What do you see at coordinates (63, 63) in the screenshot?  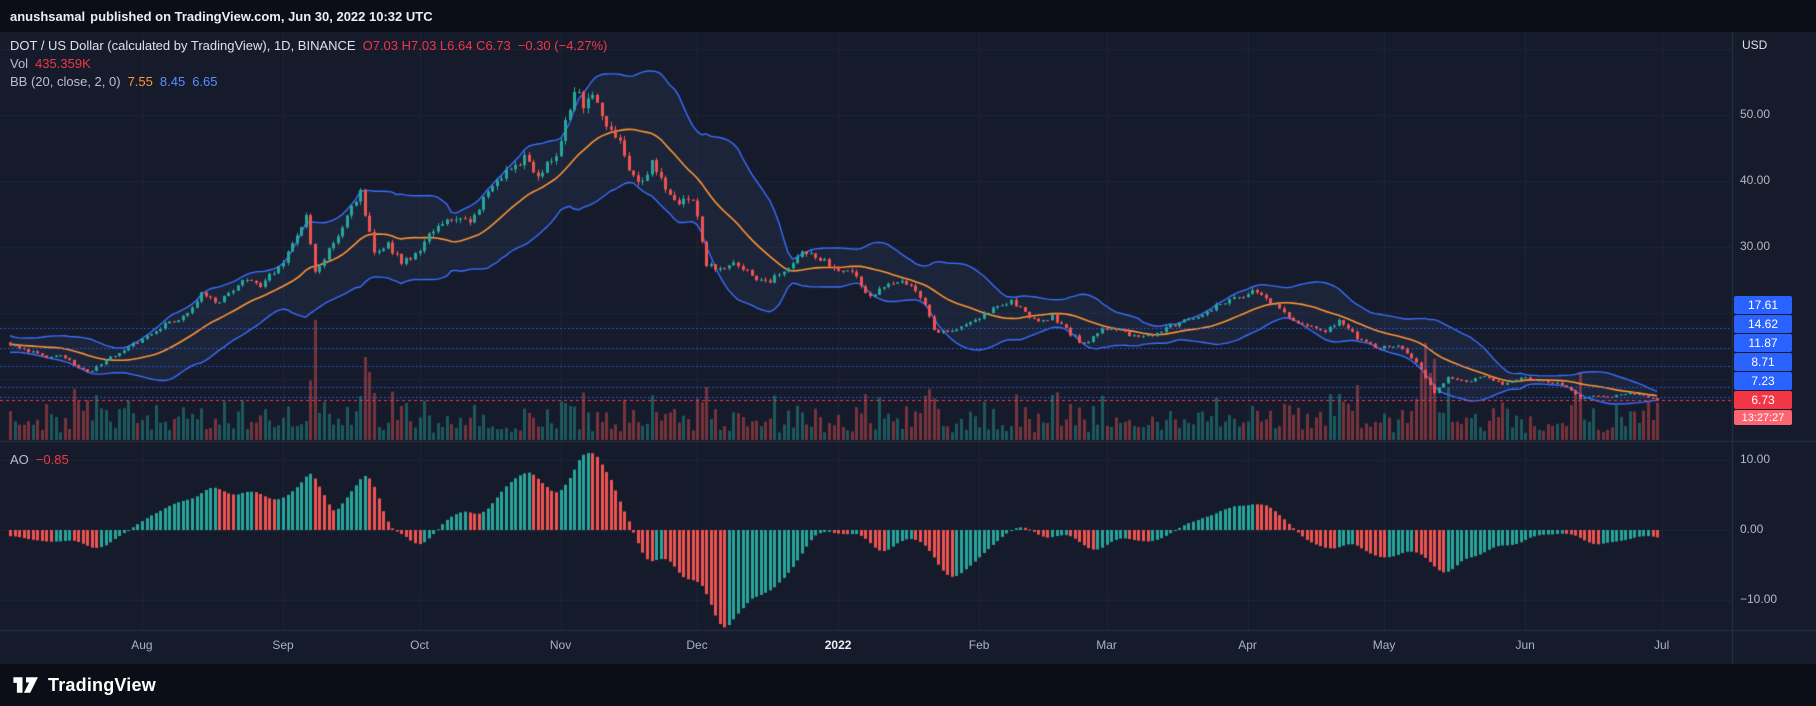 I see `volume-value: 435.359K` at bounding box center [63, 63].